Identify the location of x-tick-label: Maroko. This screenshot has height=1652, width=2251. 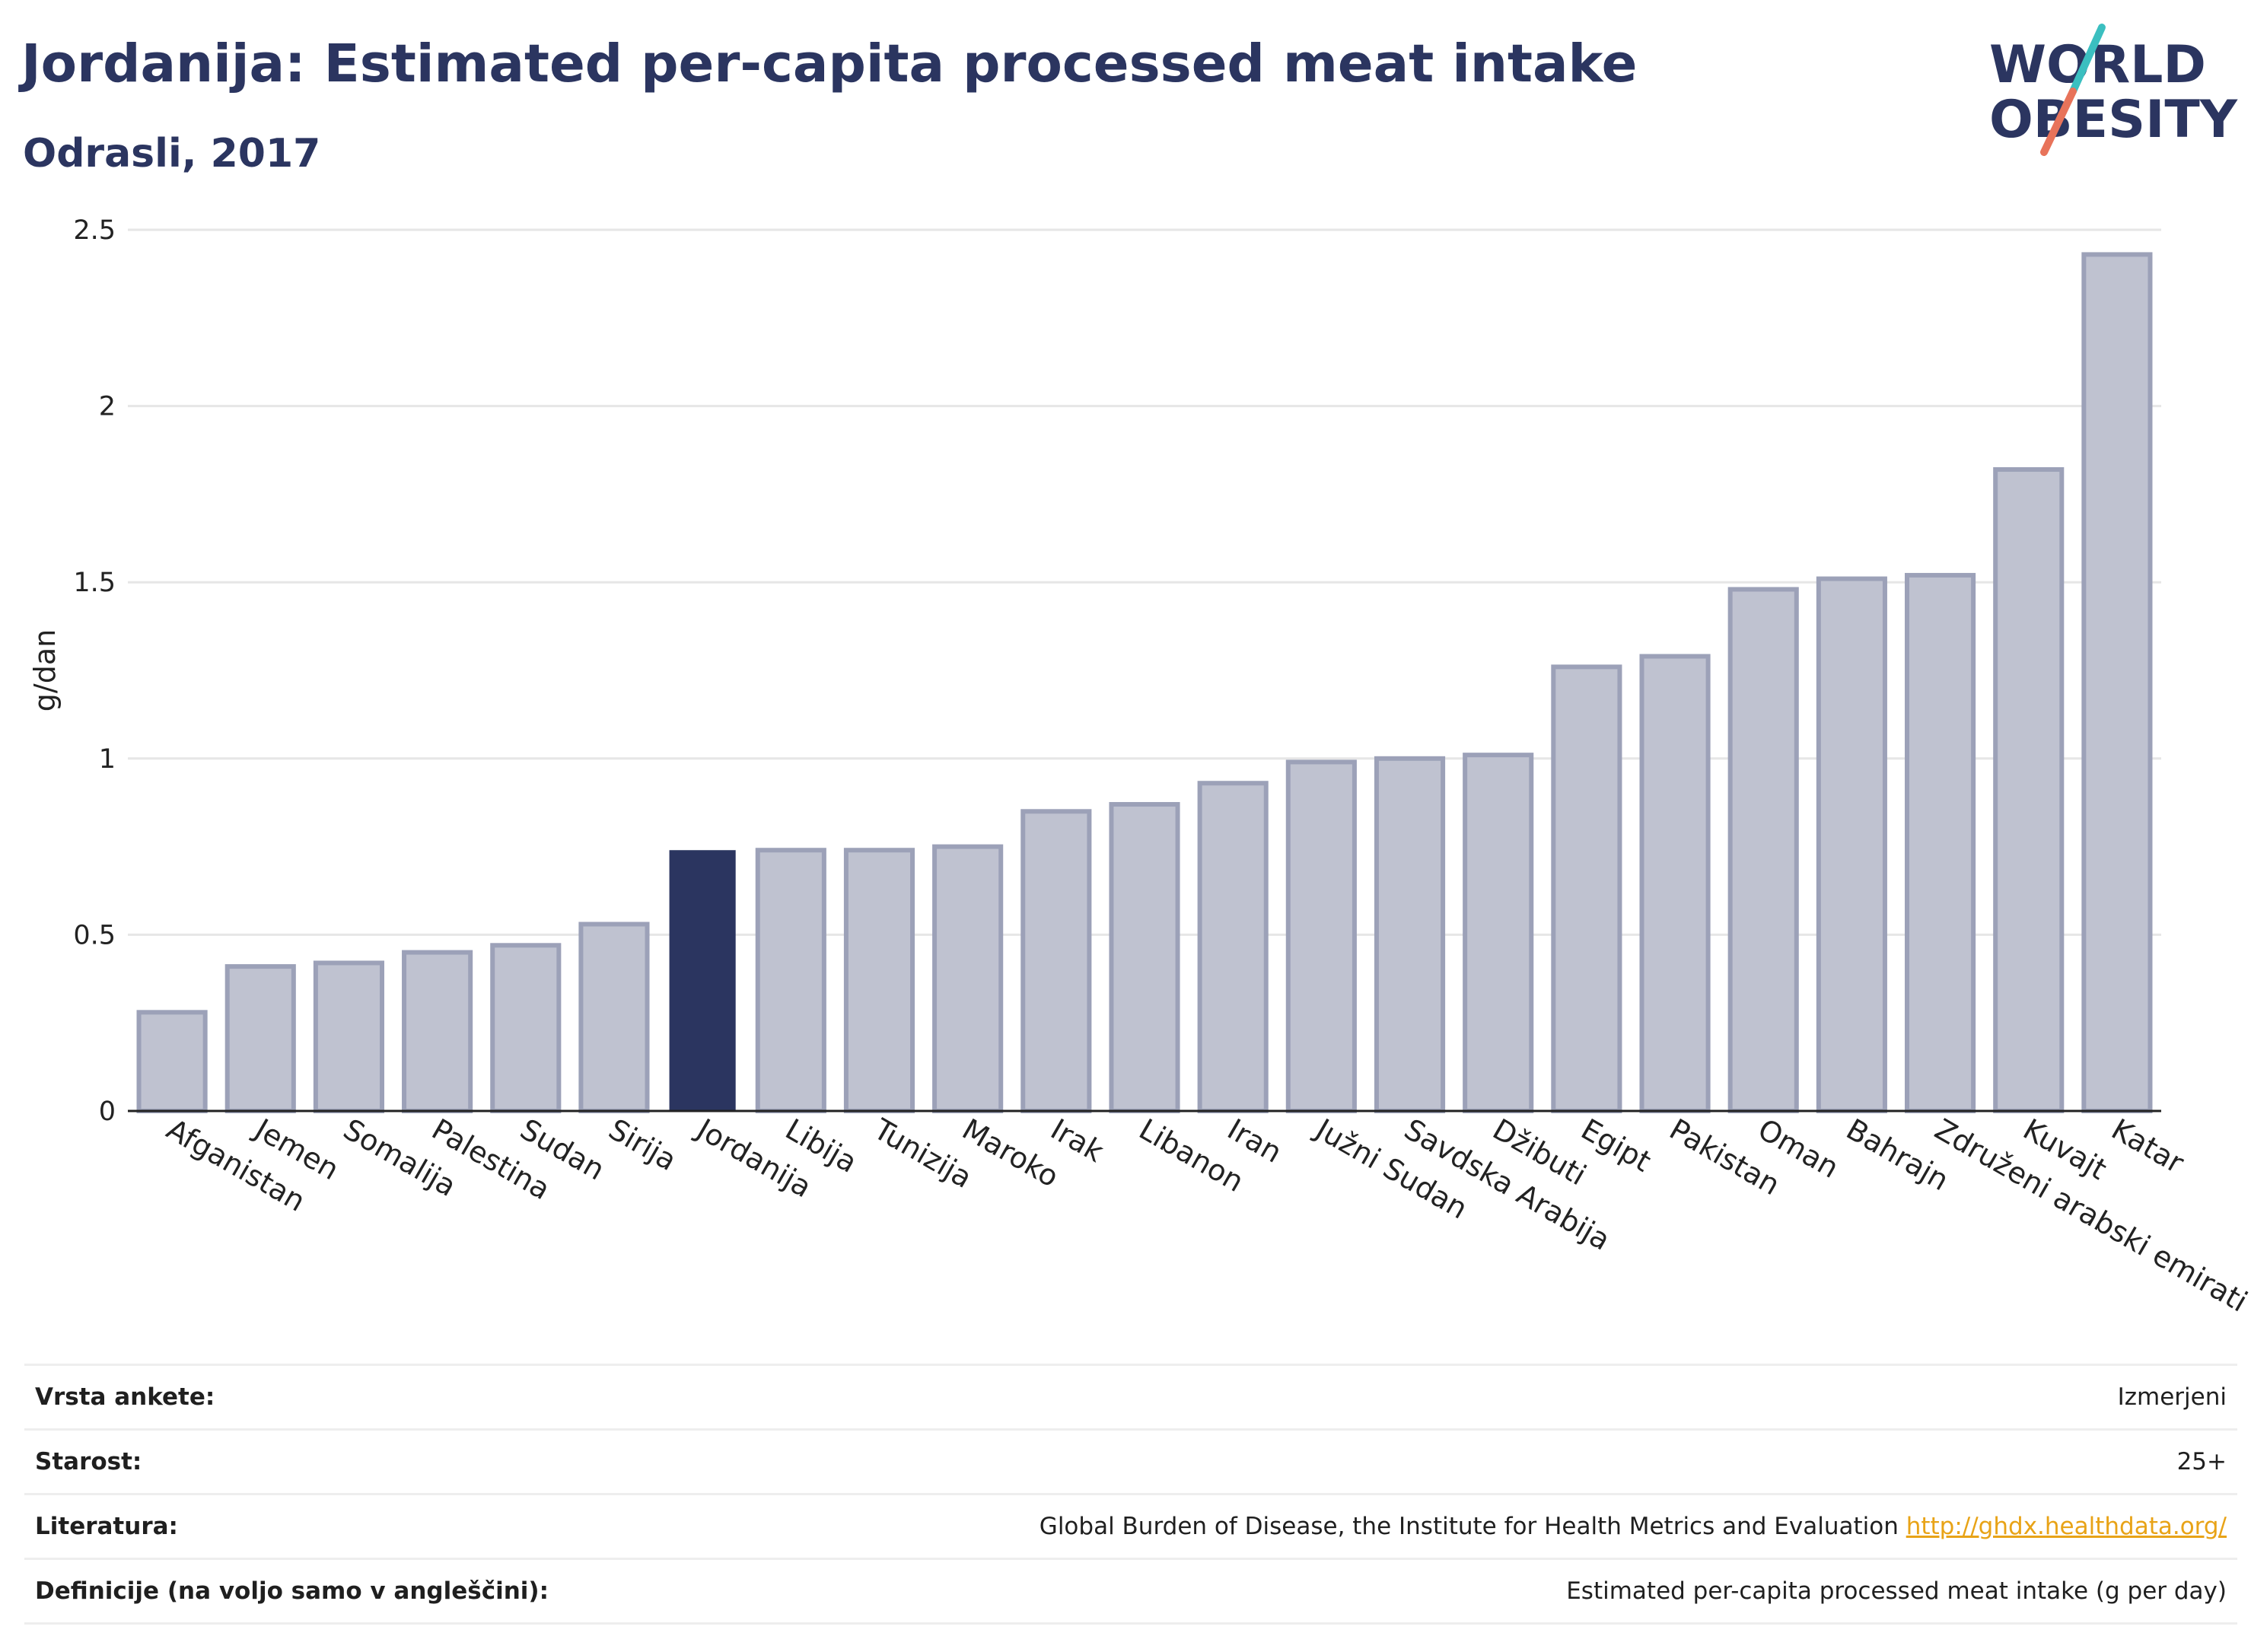
(1011, 1153).